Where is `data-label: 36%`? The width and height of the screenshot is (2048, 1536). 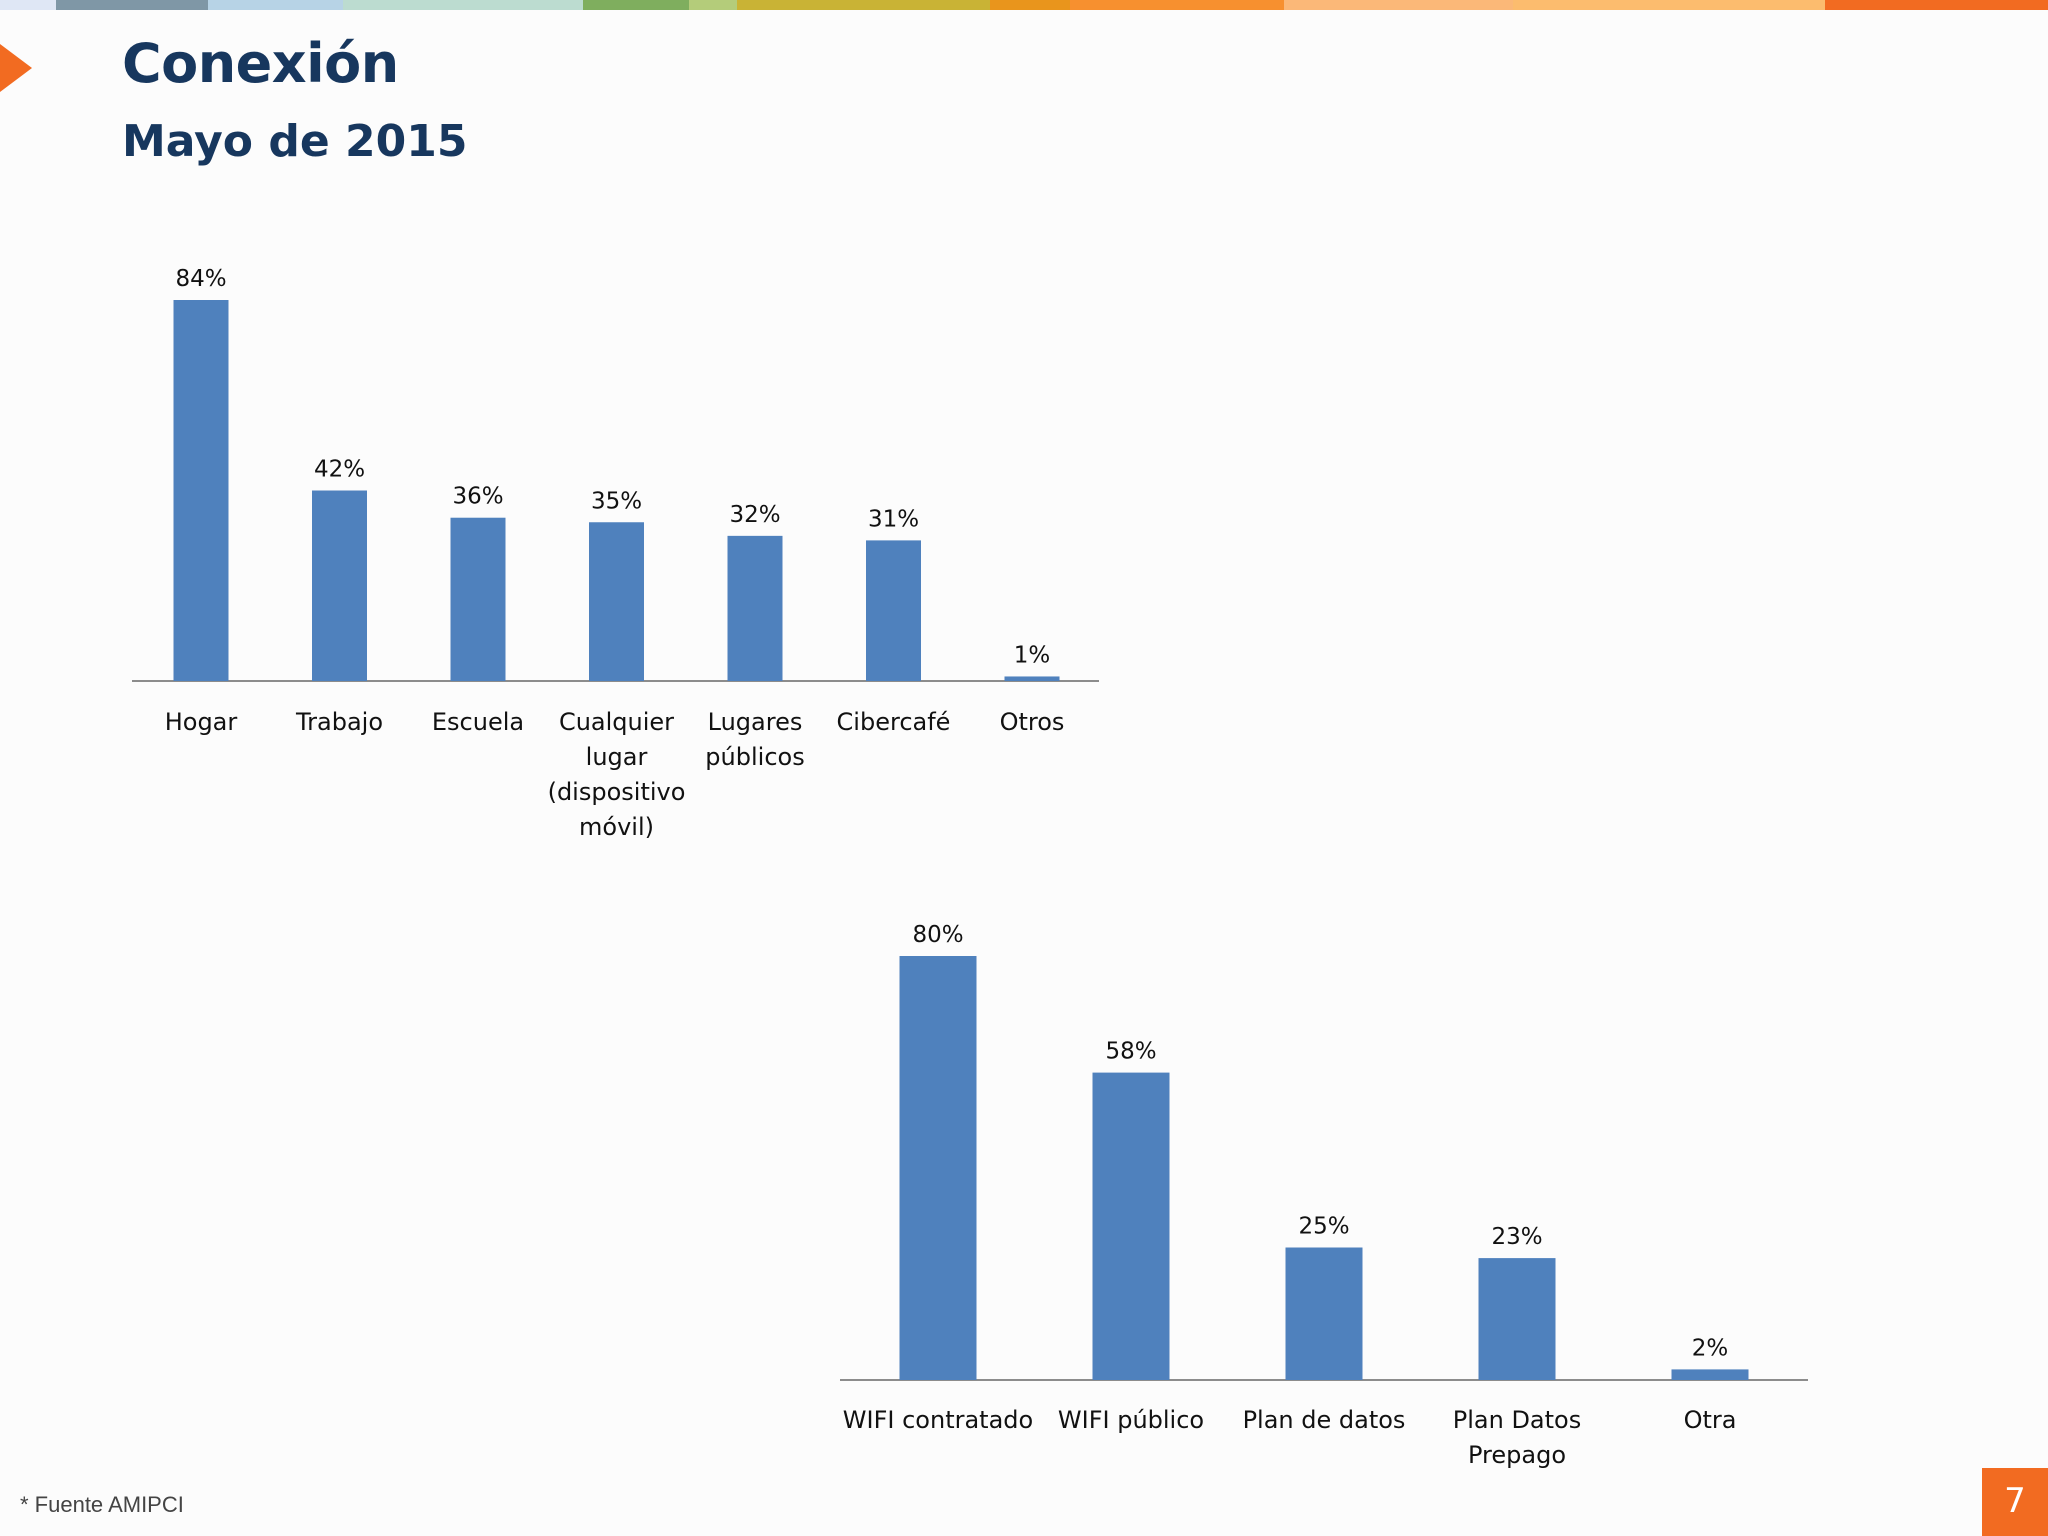
data-label: 36% is located at coordinates (477, 497).